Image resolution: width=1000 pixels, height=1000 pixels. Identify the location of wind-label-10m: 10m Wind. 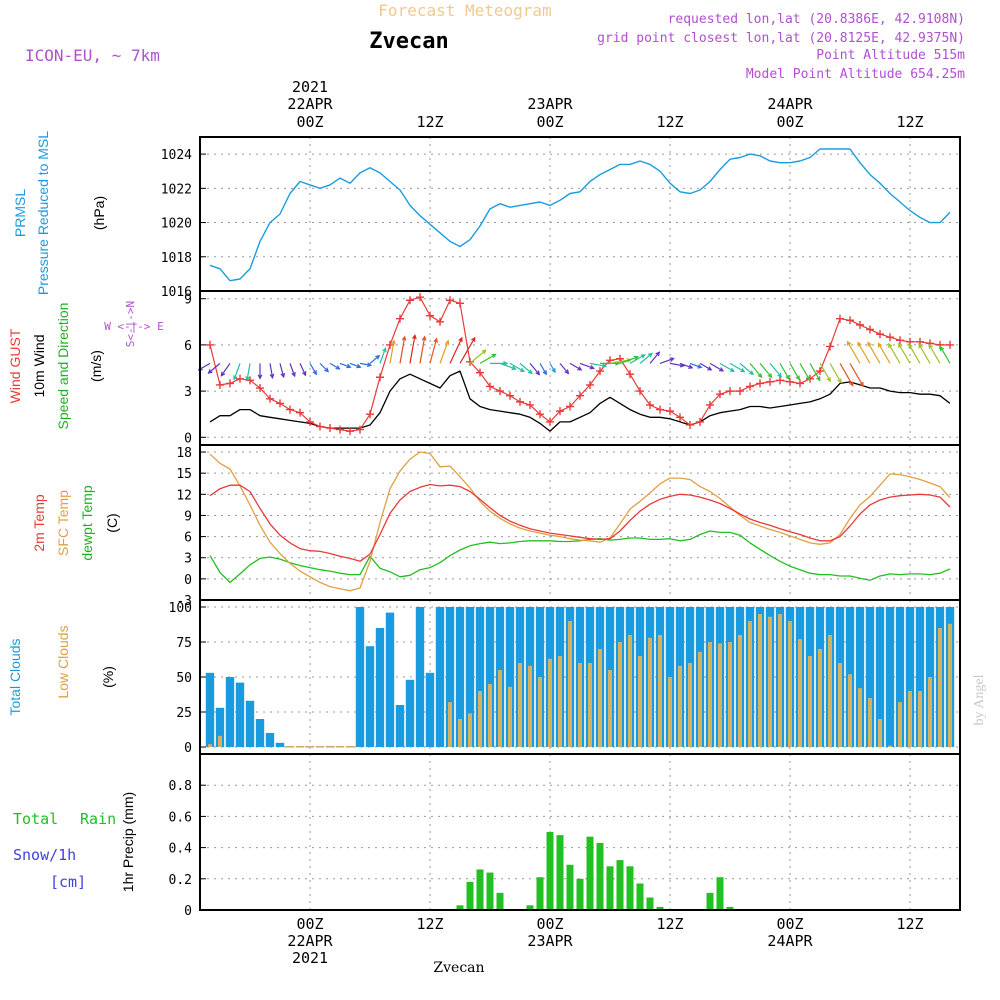
(39, 365).